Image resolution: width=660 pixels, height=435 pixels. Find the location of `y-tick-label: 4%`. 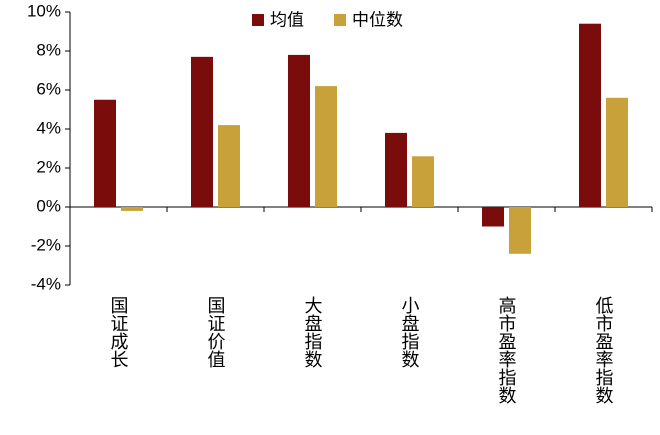

y-tick-label: 4% is located at coordinates (48, 127).